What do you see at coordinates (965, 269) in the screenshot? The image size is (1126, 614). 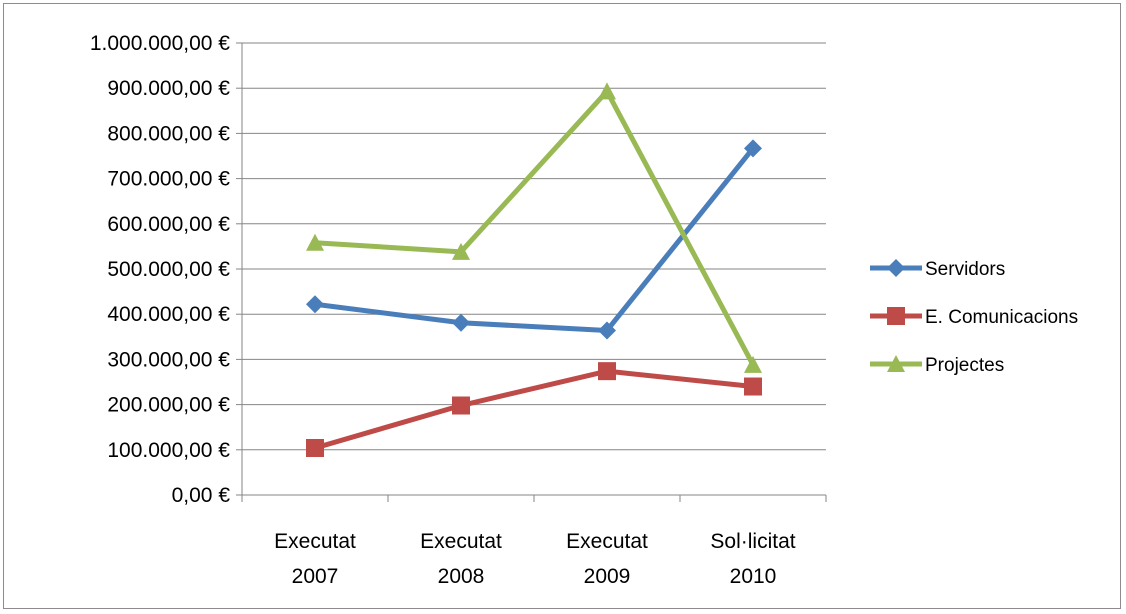 I see `legend-label: Servidors` at bounding box center [965, 269].